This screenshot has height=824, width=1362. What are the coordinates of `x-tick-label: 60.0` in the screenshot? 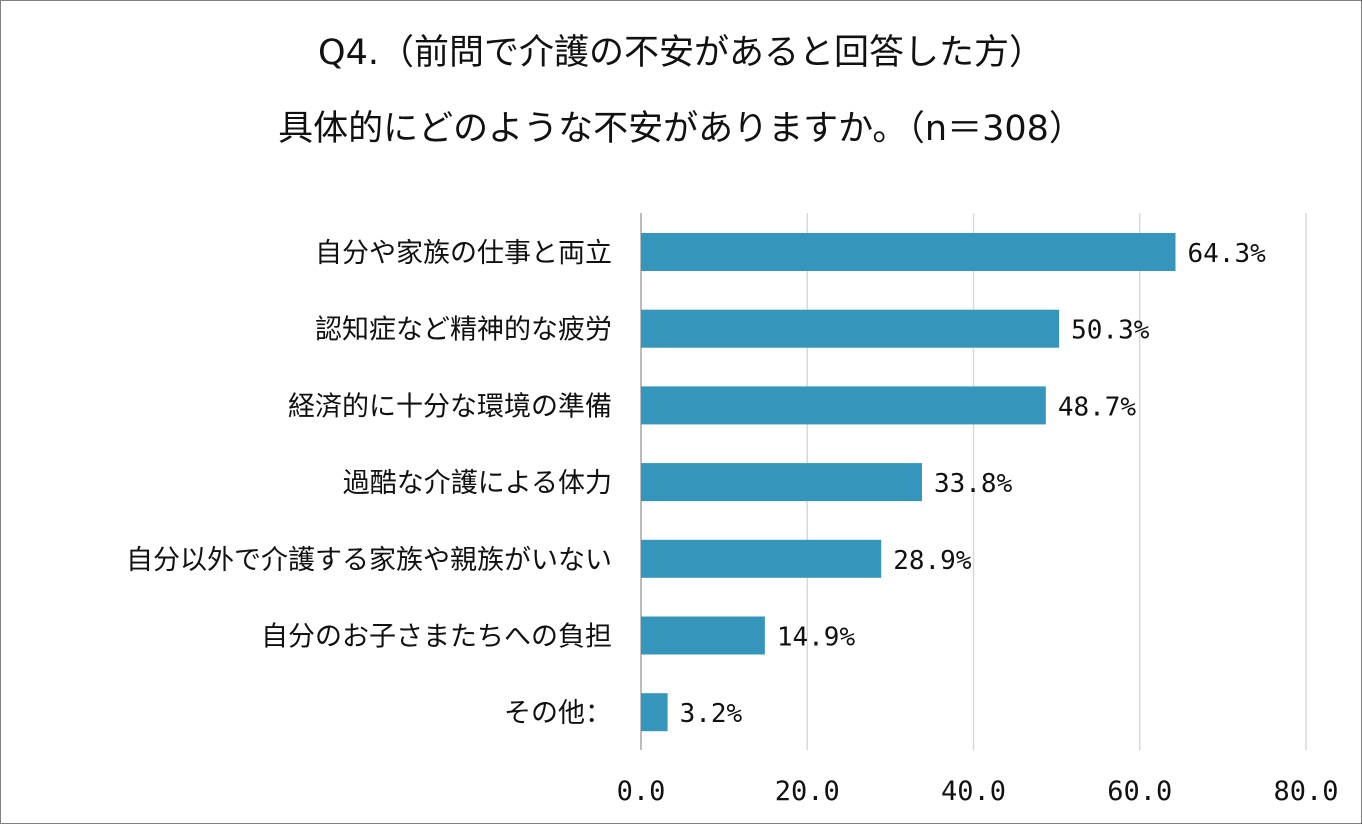 It's located at (1139, 791).